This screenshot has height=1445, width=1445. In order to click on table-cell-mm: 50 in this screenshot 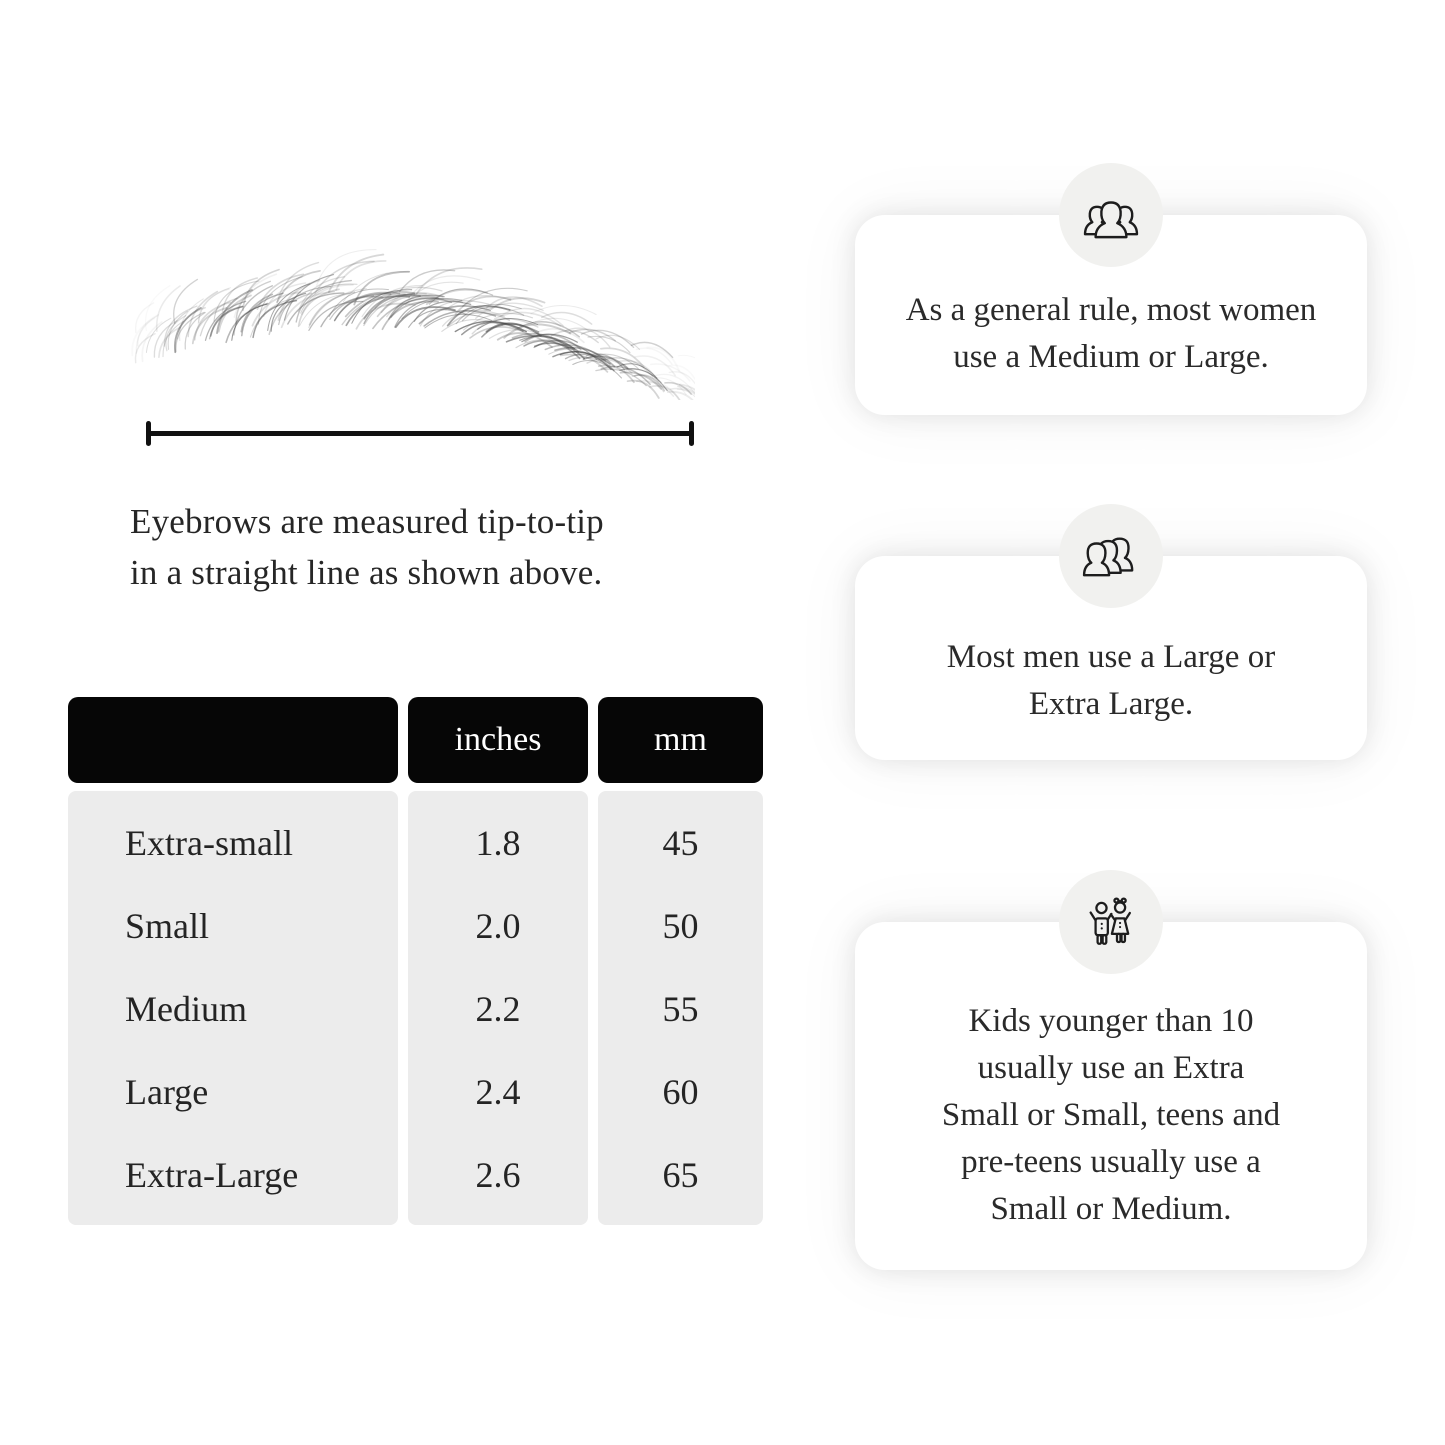, I will do `click(680, 925)`.